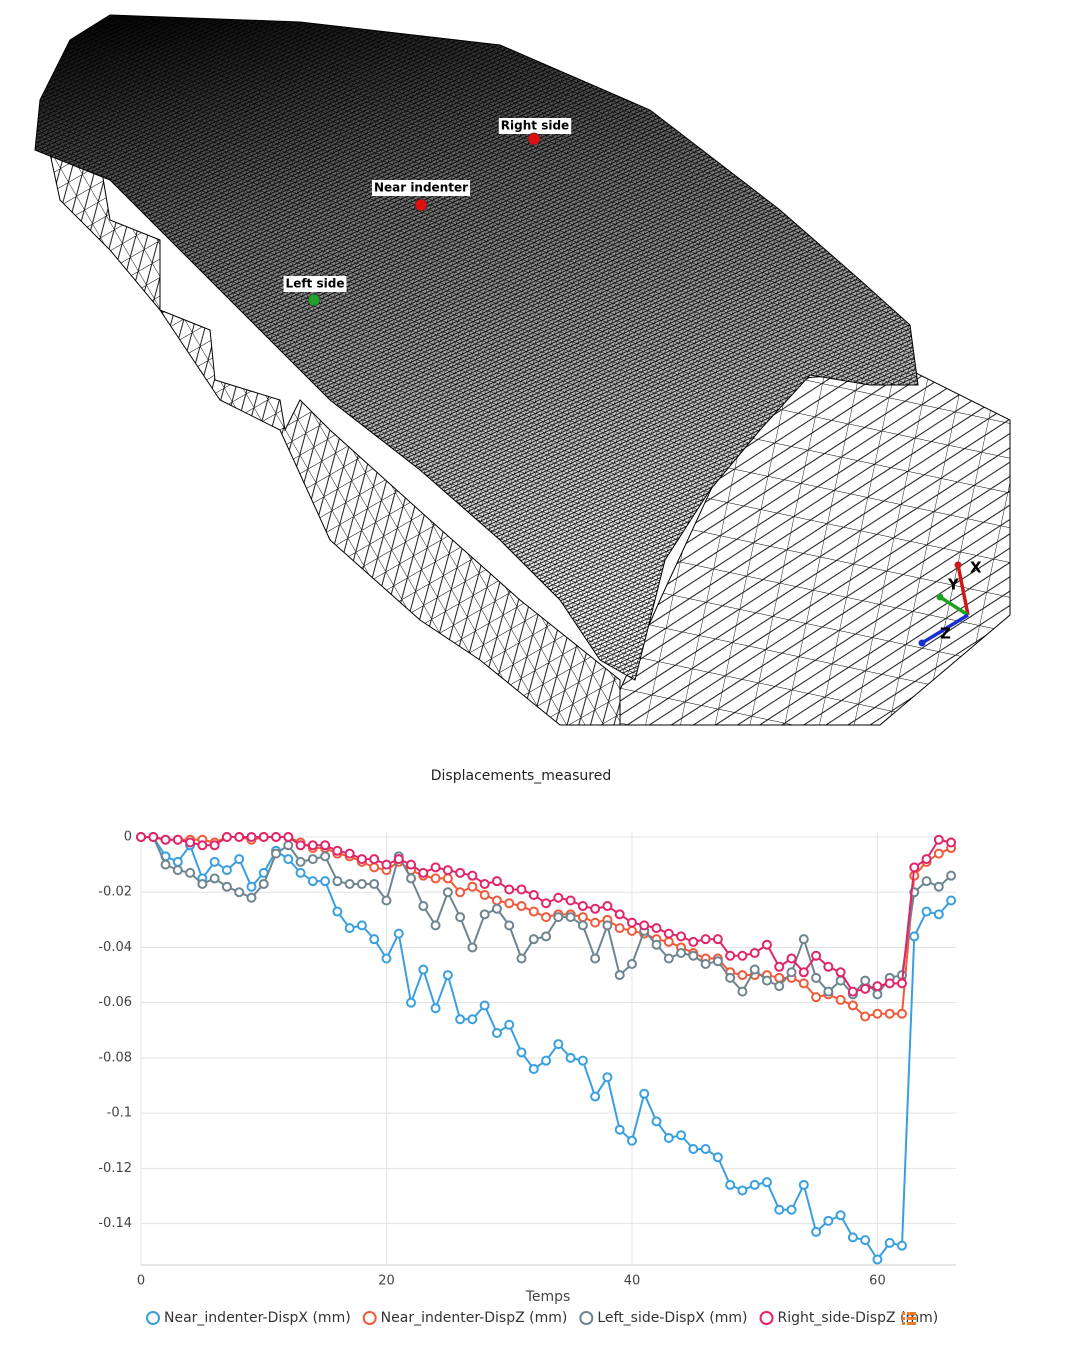 The width and height of the screenshot is (1073, 1359). I want to click on legend-menu-icon, so click(909, 1318).